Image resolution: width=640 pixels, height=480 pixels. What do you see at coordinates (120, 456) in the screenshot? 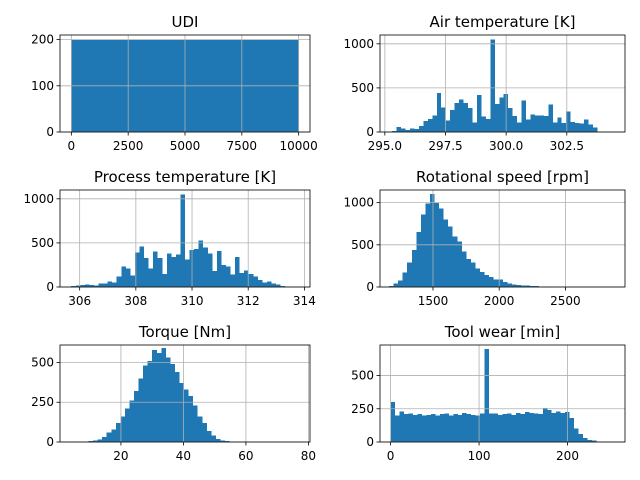
I see `x-tick-label: 20` at bounding box center [120, 456].